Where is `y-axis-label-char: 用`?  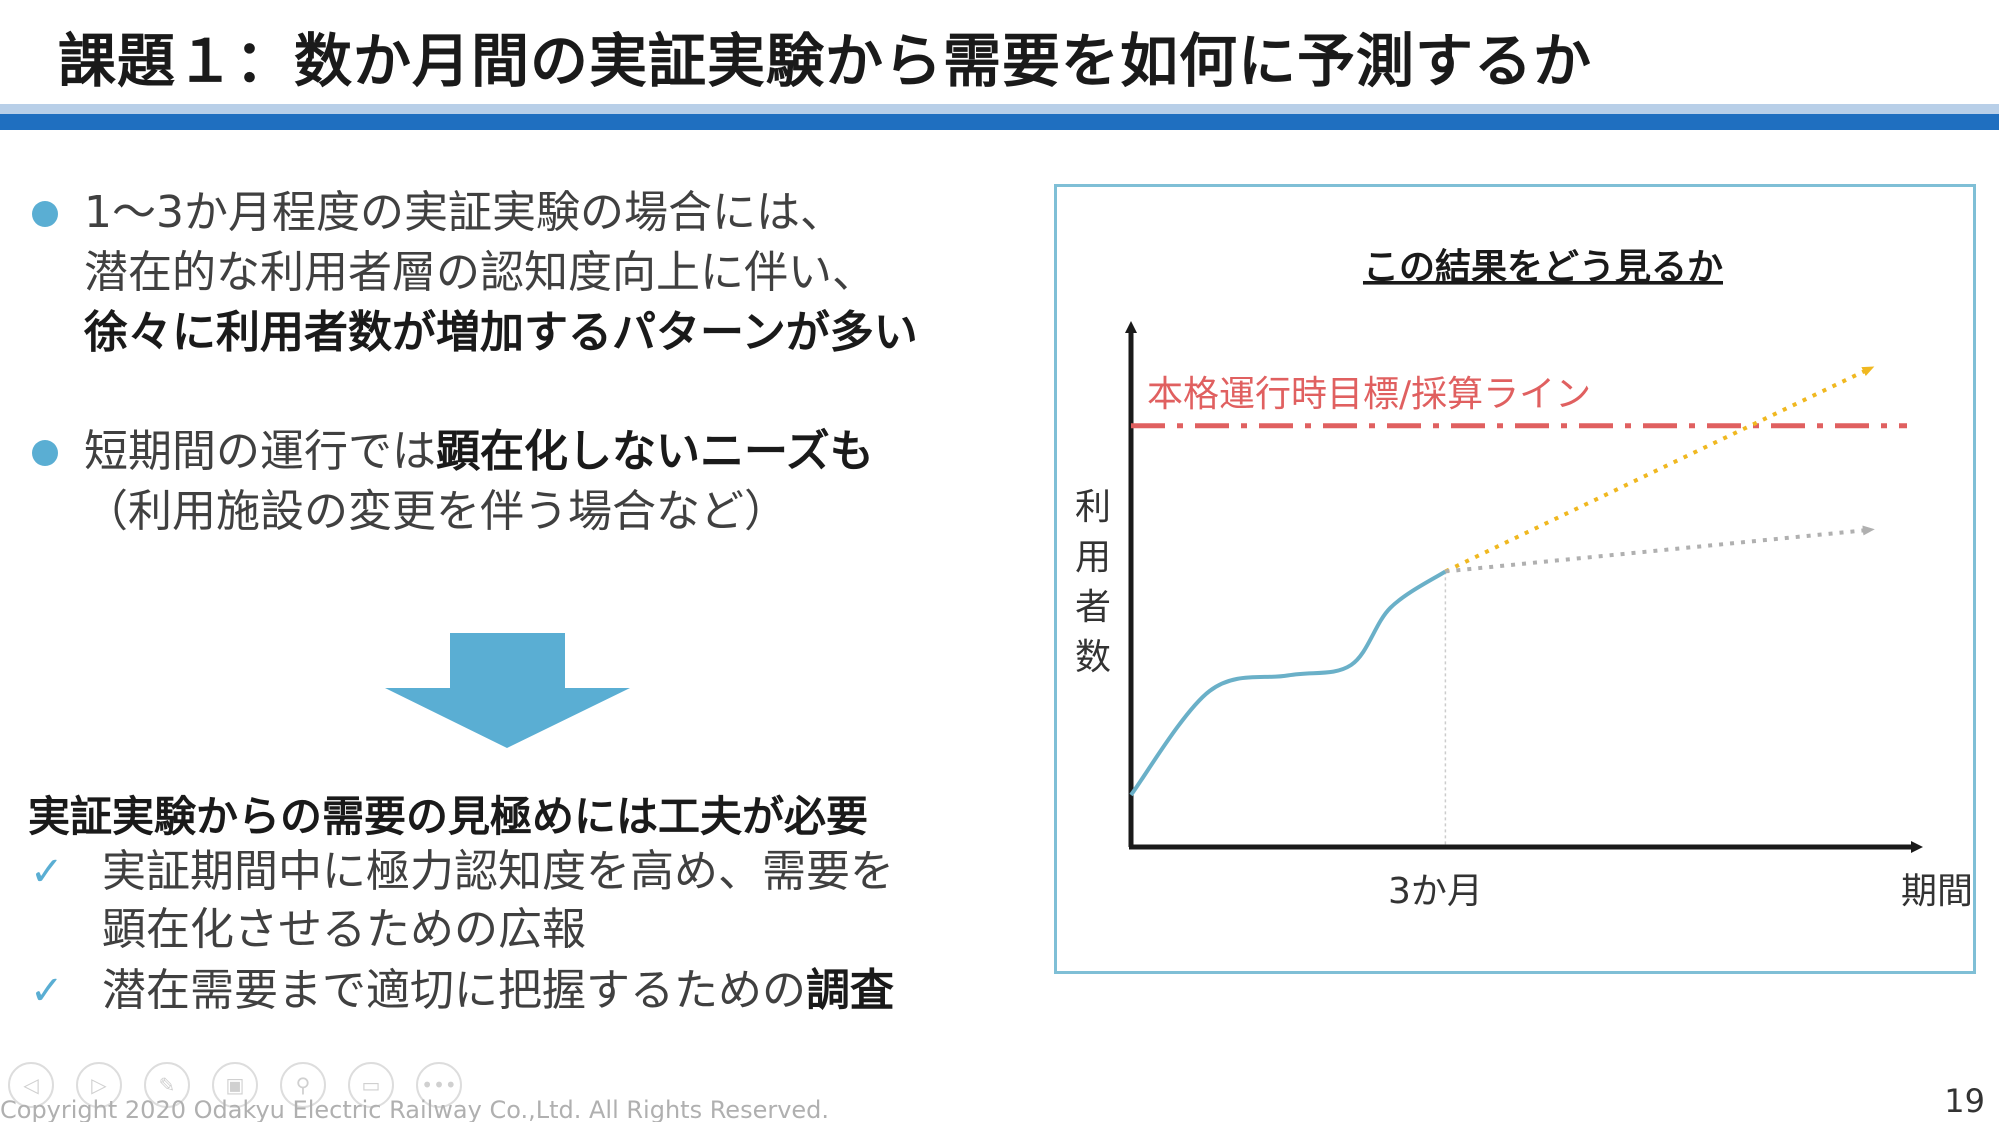
y-axis-label-char: 用 is located at coordinates (1093, 557).